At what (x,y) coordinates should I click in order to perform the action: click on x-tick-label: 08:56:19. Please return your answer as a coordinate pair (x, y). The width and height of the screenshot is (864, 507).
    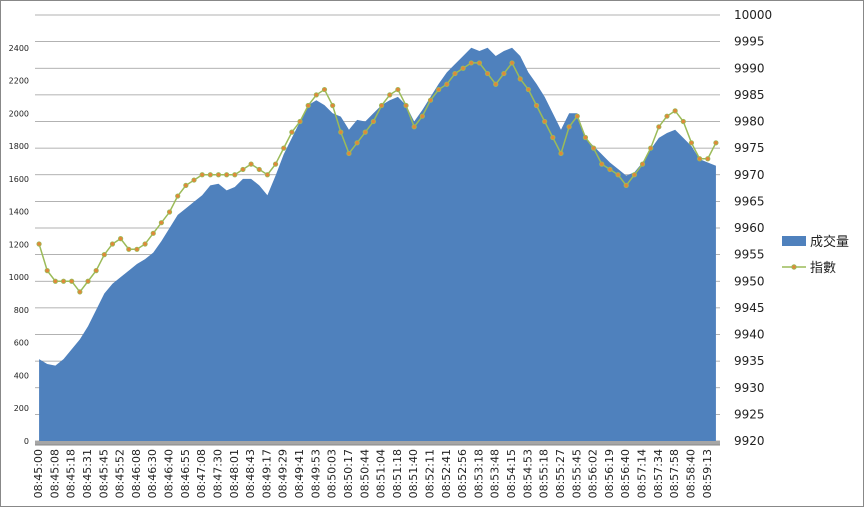
    Looking at the image, I should click on (609, 473).